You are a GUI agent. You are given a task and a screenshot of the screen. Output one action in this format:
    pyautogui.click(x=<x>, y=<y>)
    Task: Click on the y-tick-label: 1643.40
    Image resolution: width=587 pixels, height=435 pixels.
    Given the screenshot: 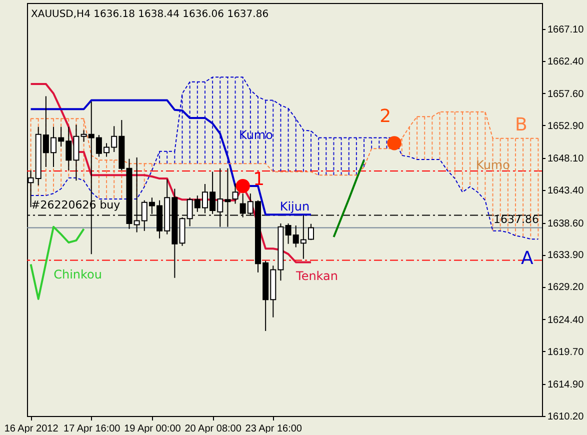 What is the action you would take?
    pyautogui.click(x=566, y=191)
    